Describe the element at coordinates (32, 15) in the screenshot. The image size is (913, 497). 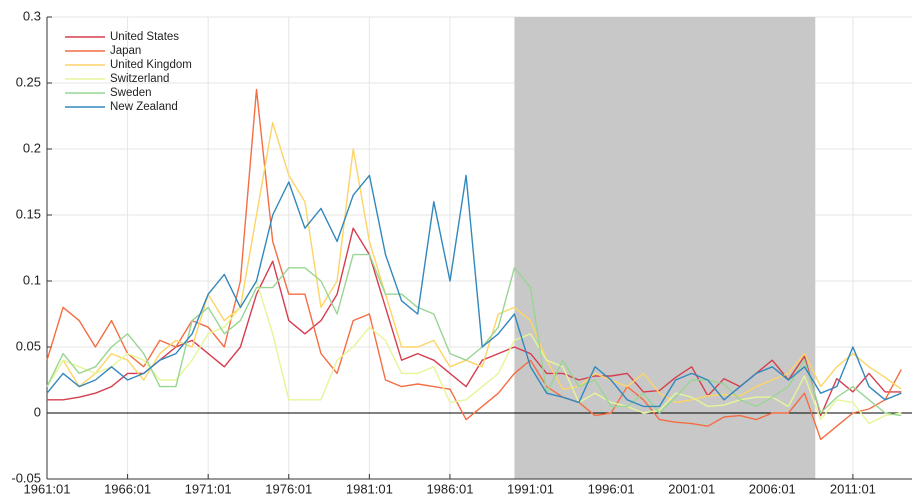
I see `y-tick-label: 0.3` at that location.